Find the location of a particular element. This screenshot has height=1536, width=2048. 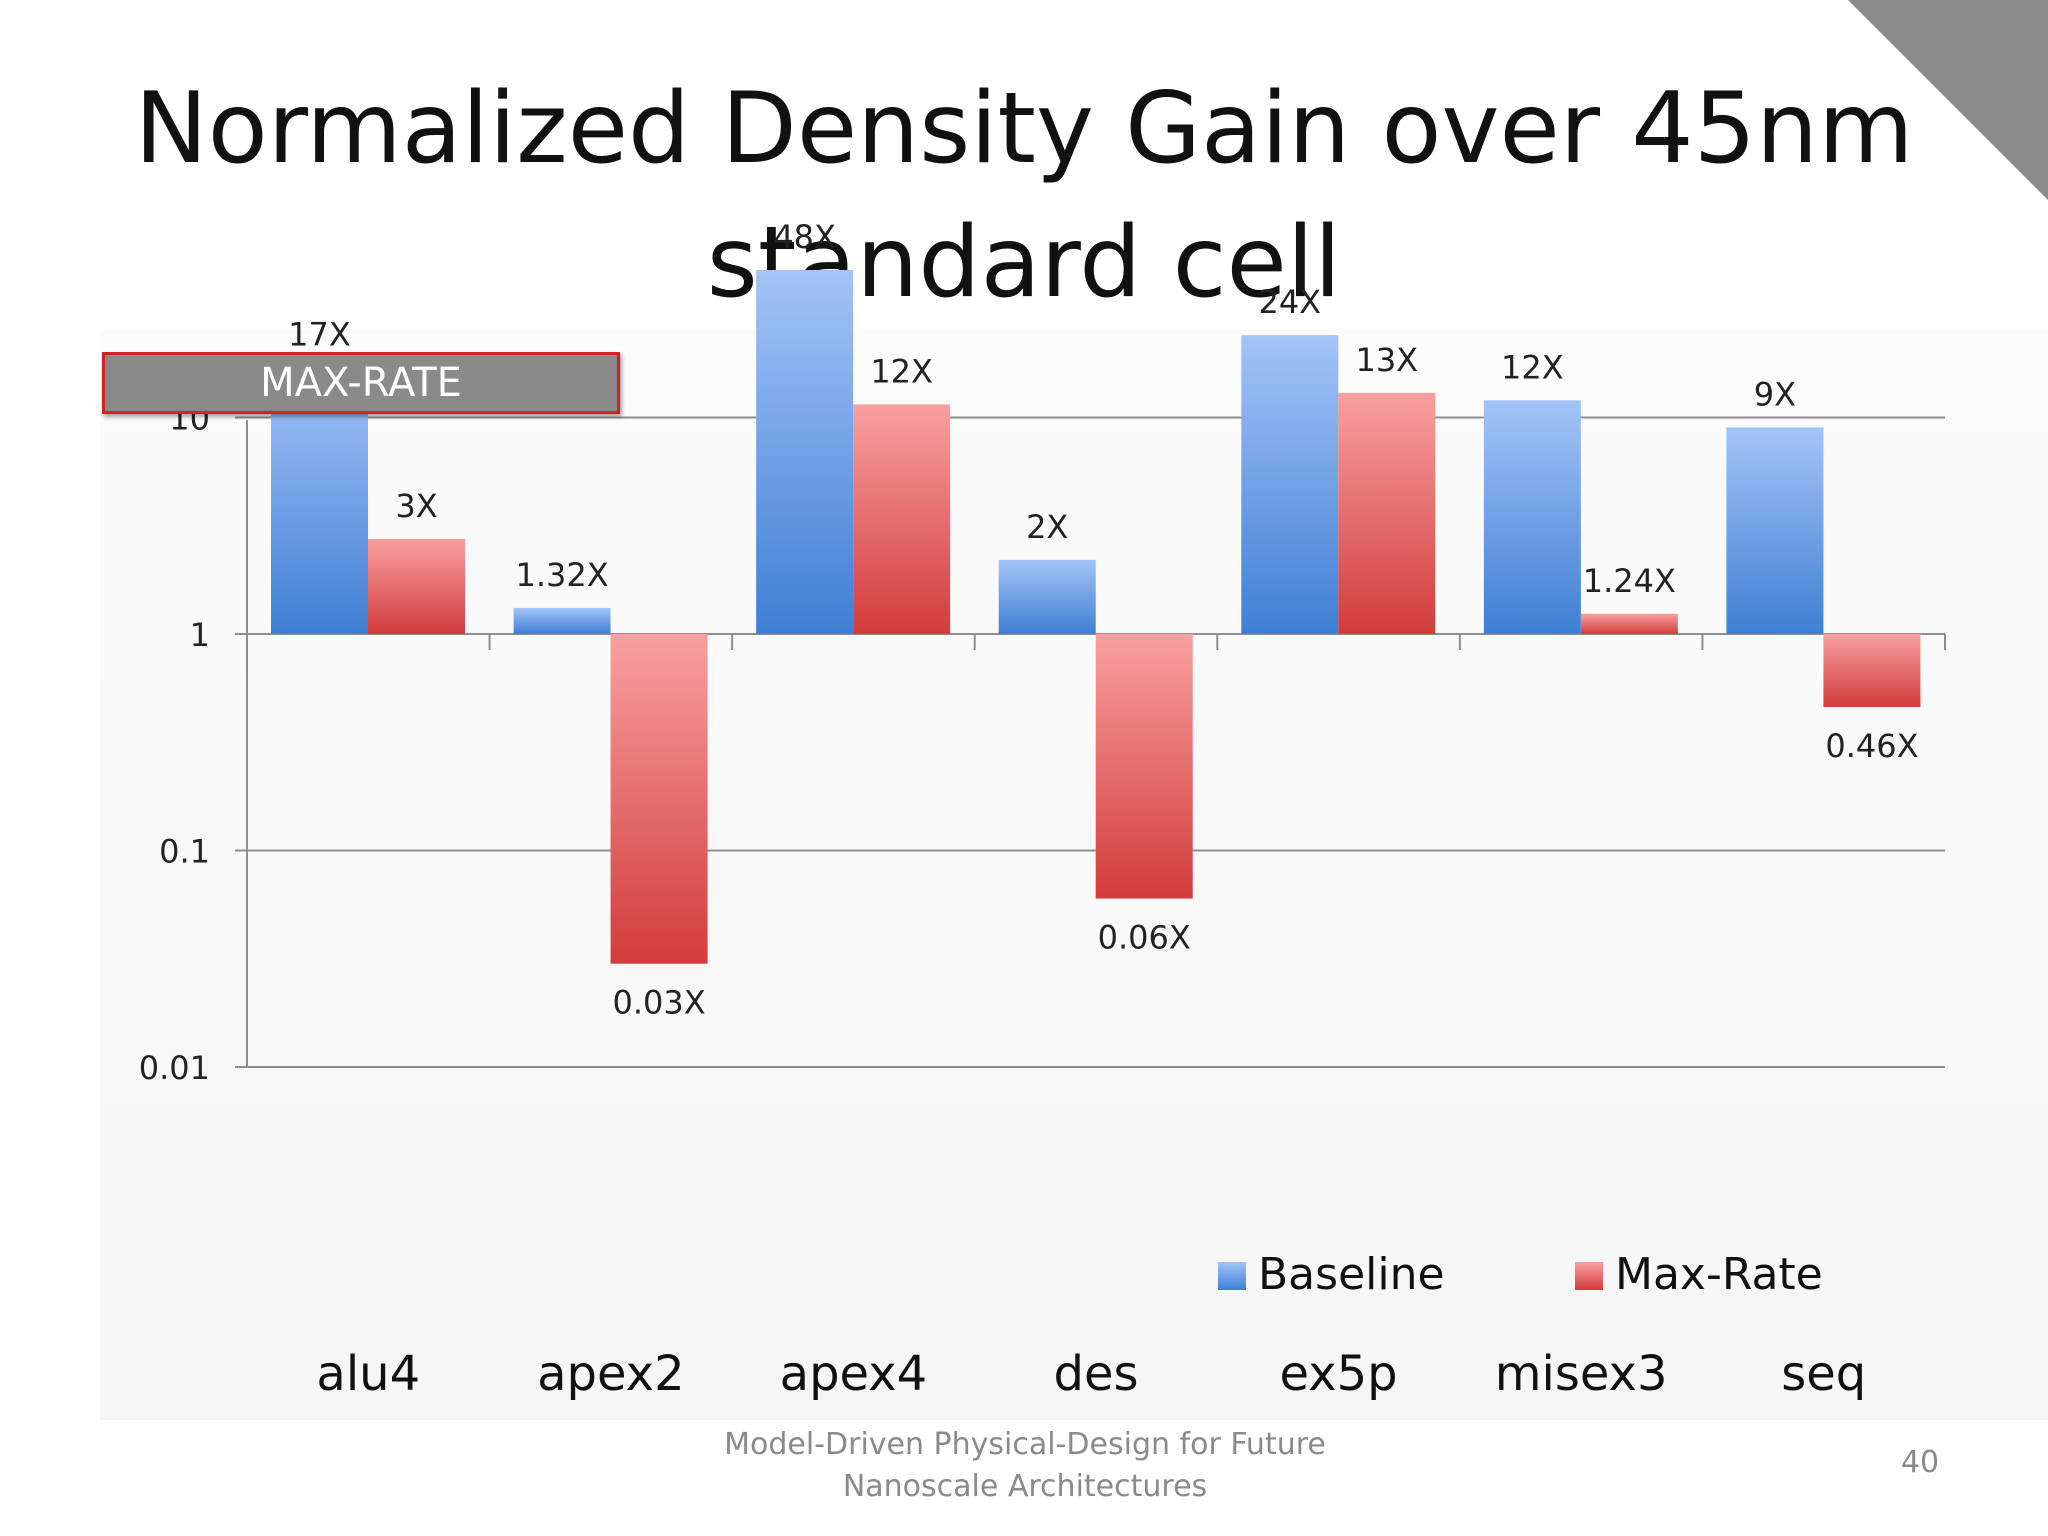

data-label: 48X is located at coordinates (804, 237).